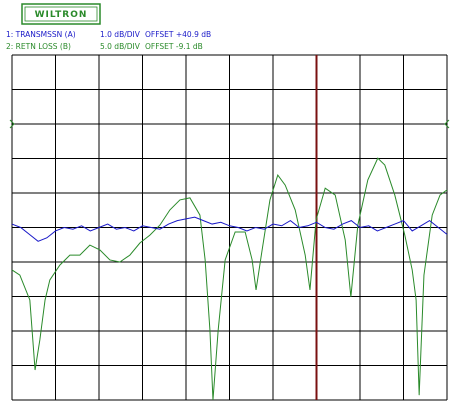 This screenshot has width=451, height=408. Describe the element at coordinates (41, 34) in the screenshot. I see `trace-name: 1: TRANSMSSN (A)` at that location.